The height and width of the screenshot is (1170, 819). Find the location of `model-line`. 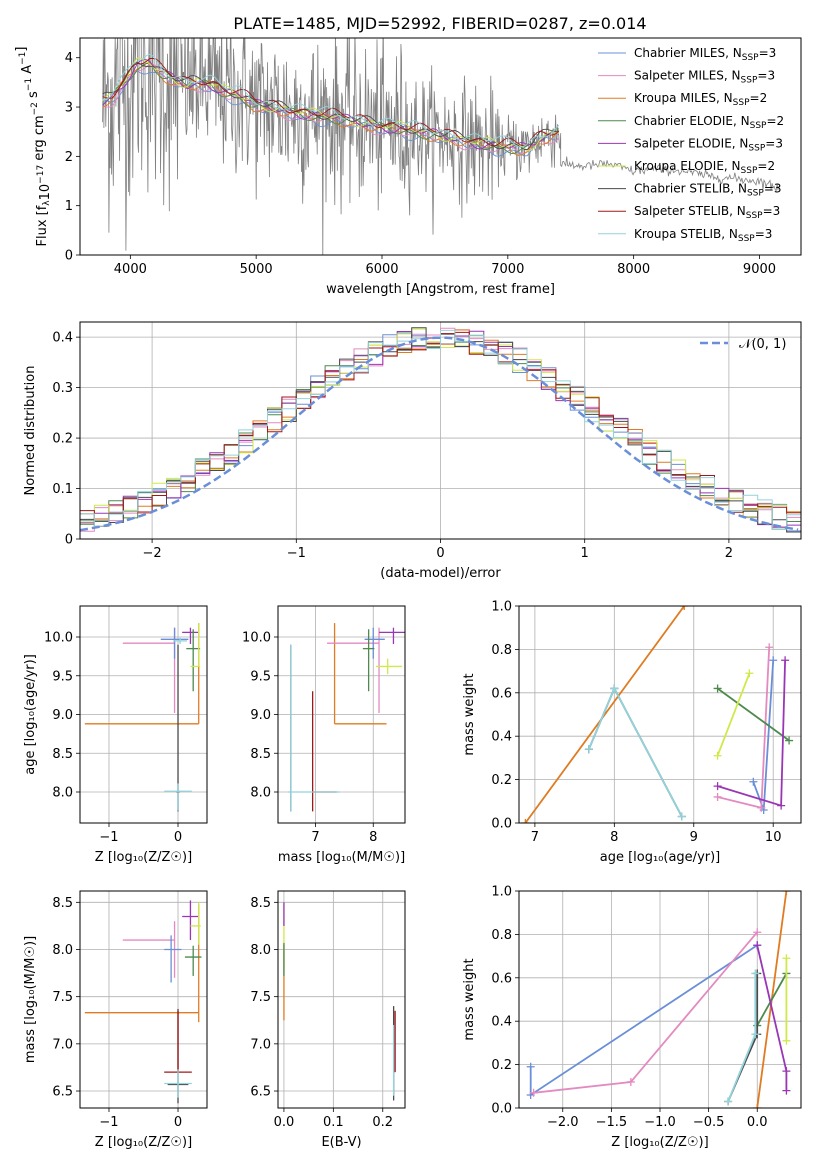

model-line is located at coordinates (331, 108).